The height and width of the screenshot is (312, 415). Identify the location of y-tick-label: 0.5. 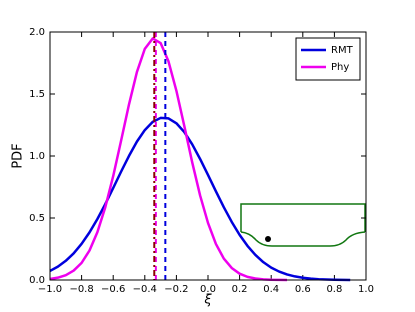
(37, 218).